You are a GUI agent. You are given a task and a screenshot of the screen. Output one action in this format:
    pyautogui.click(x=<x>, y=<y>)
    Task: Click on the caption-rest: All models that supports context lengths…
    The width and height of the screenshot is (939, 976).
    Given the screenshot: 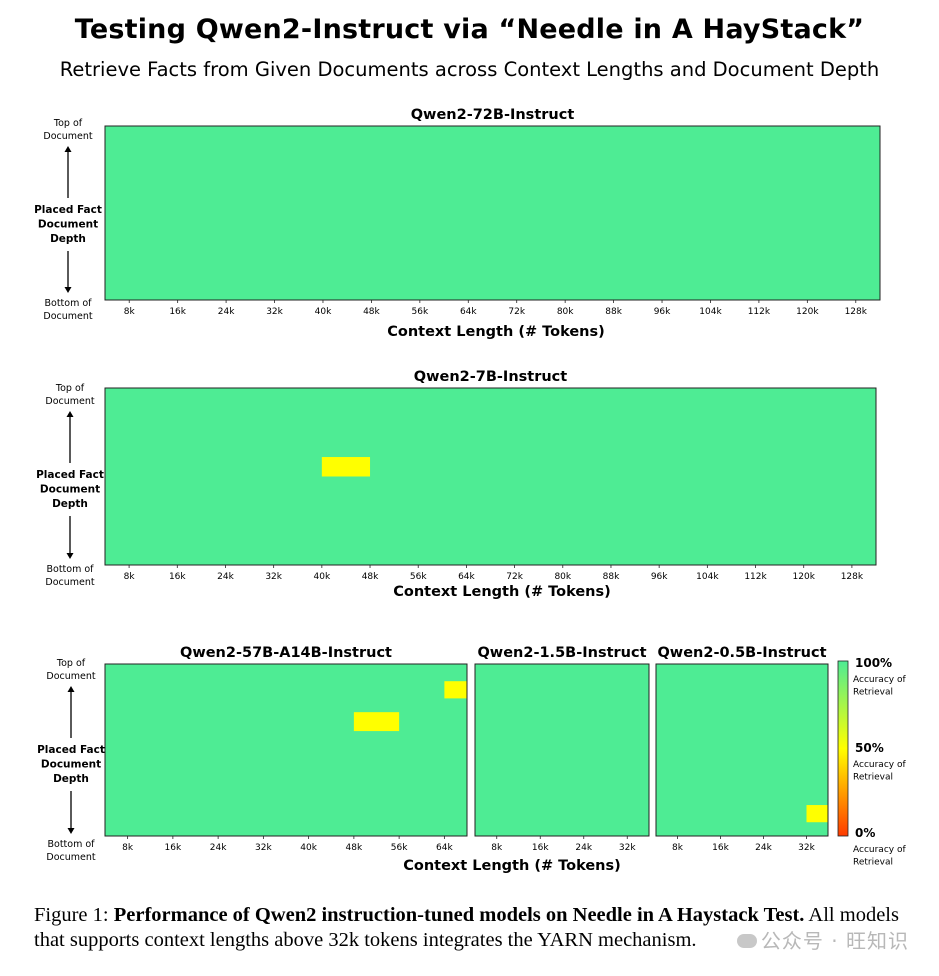 What is the action you would take?
    pyautogui.click(x=466, y=927)
    